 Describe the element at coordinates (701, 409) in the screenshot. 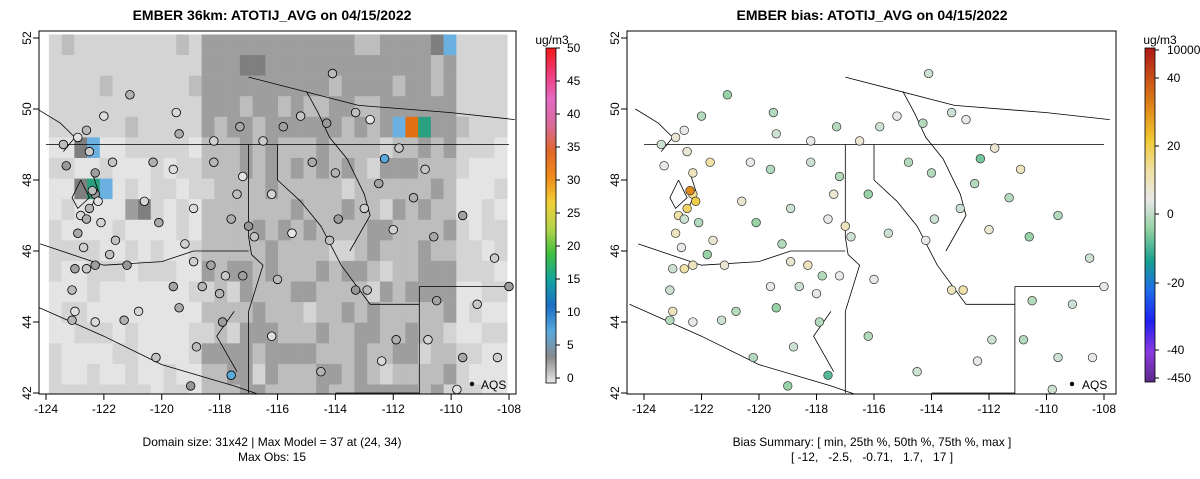

I see `x-tick-label: -122` at that location.